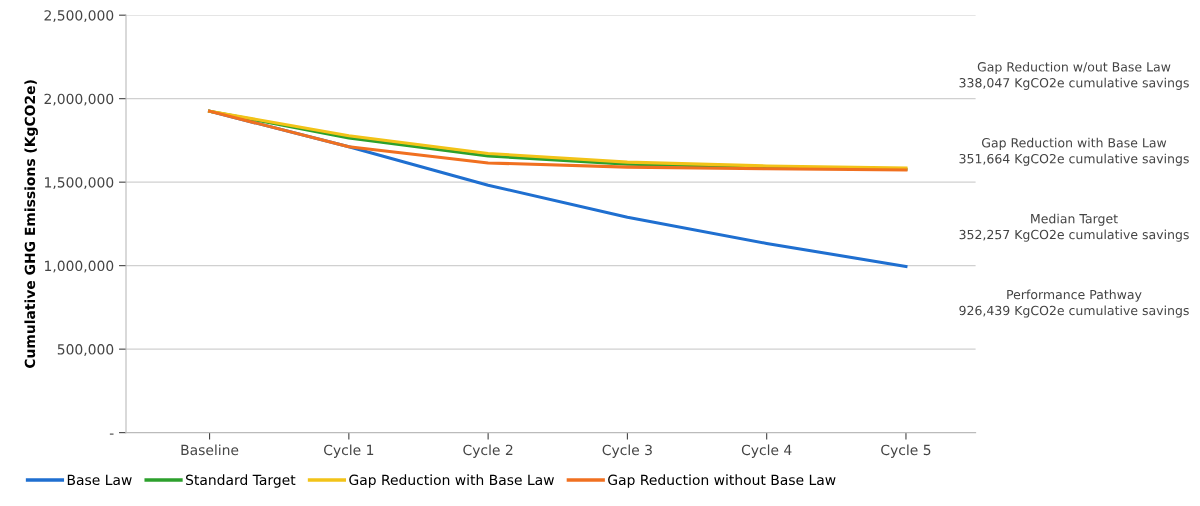  I want to click on legend-label: Gap Reduction without Base Law, so click(722, 481).